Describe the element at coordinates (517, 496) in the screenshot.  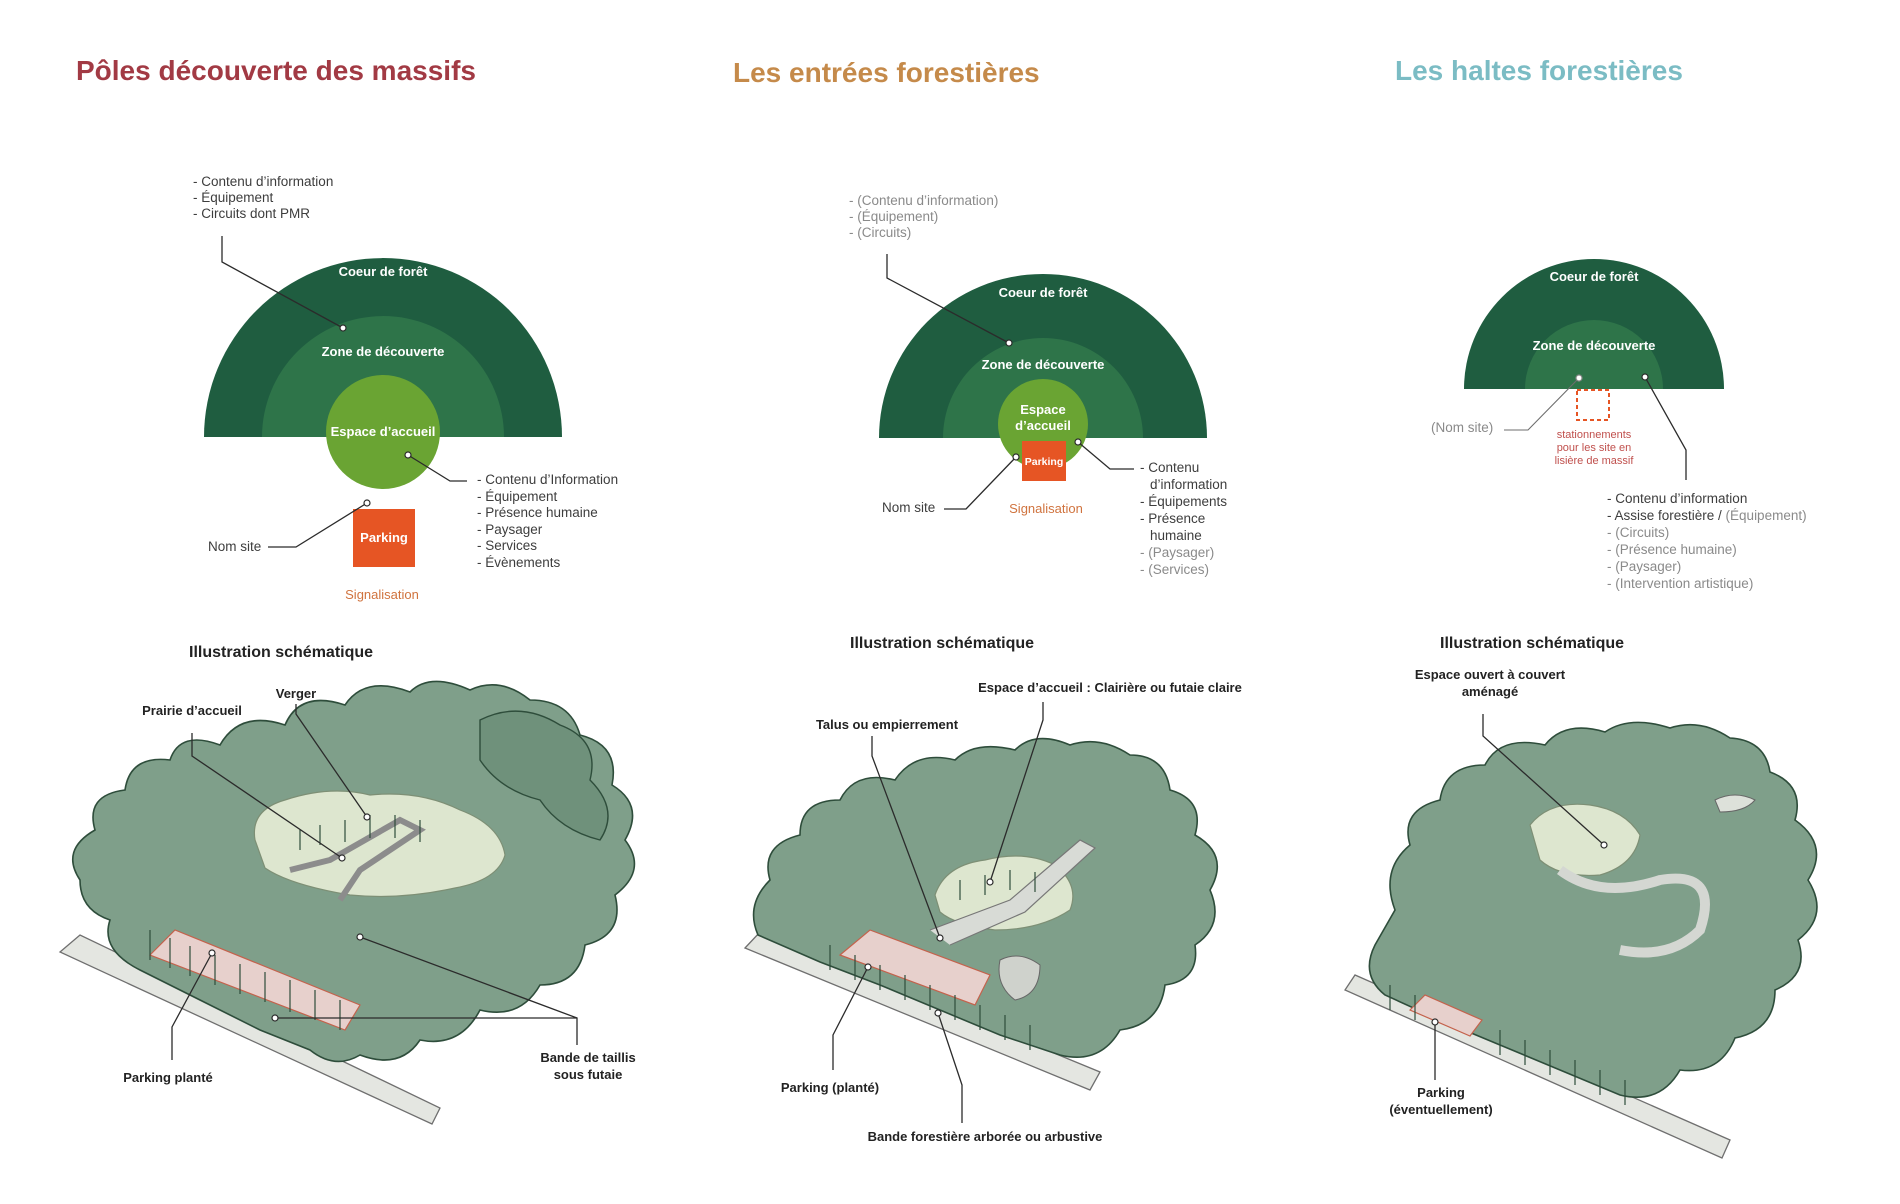
I see `right-label-2: - Équipement` at that location.